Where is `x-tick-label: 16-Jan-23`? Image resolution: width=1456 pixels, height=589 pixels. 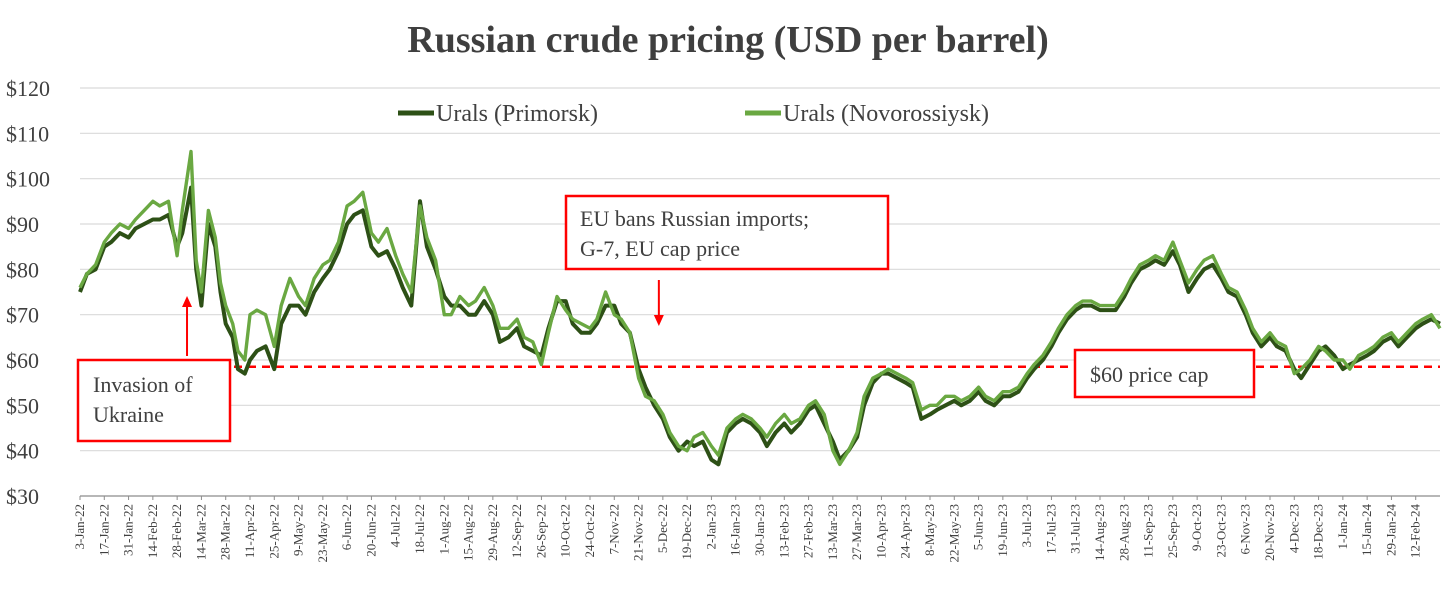 x-tick-label: 16-Jan-23 is located at coordinates (735, 530).